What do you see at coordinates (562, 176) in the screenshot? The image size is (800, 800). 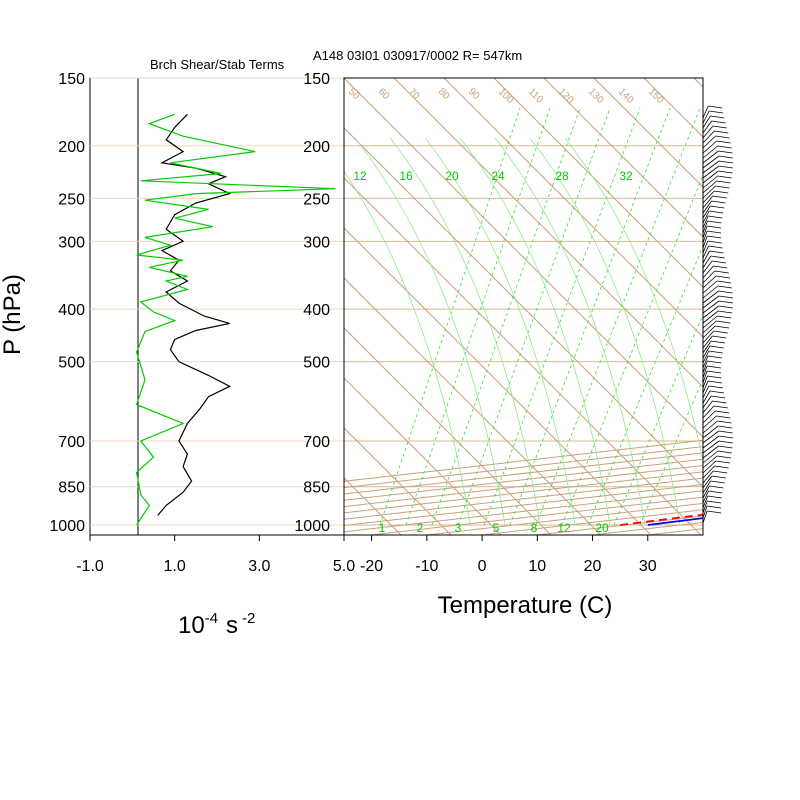 I see `mixing-ratio-label: 28` at bounding box center [562, 176].